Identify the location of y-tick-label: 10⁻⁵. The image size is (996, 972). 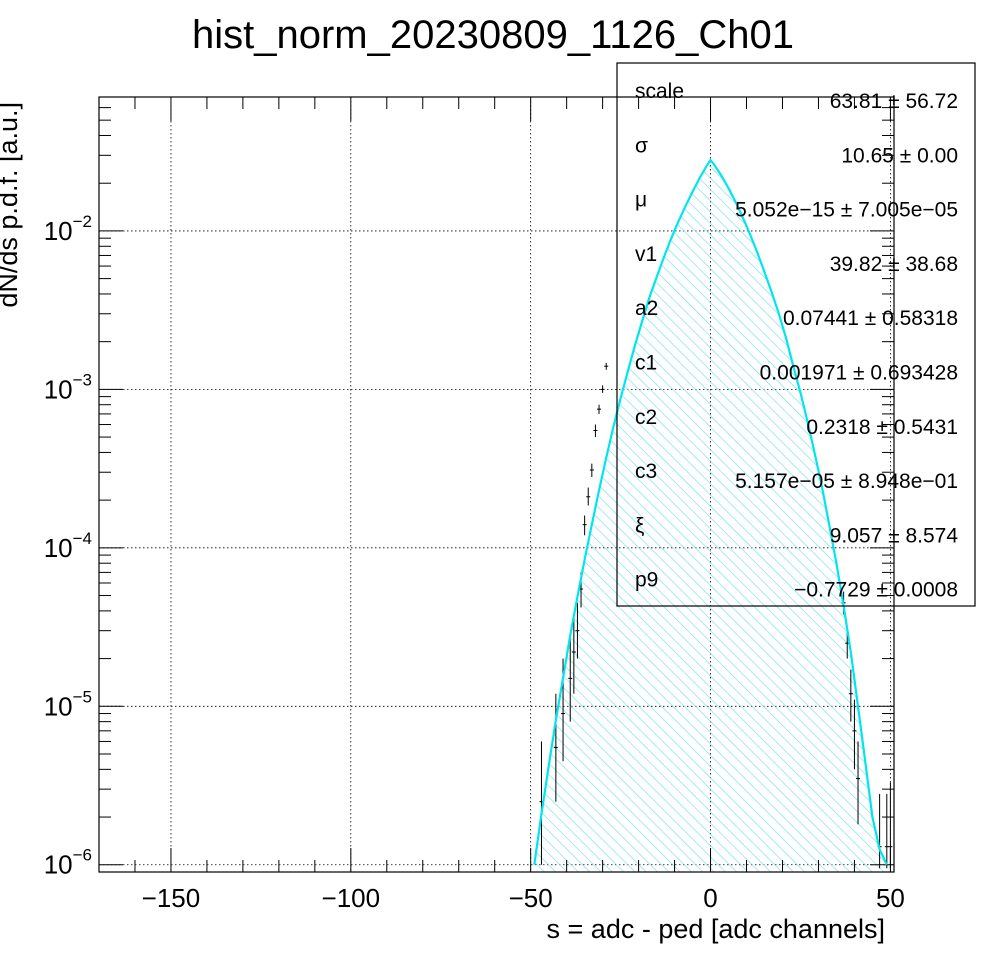
(68, 704).